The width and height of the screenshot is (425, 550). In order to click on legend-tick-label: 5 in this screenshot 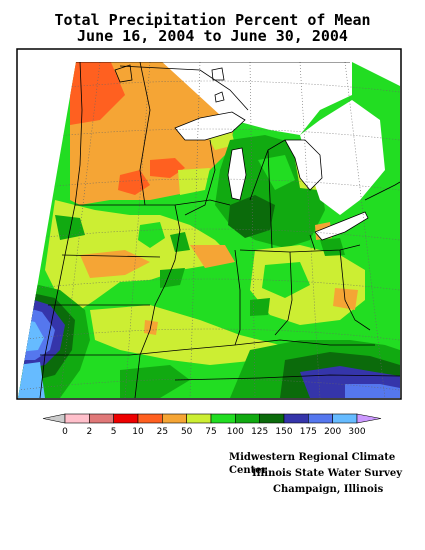, I will do `click(114, 432)`.